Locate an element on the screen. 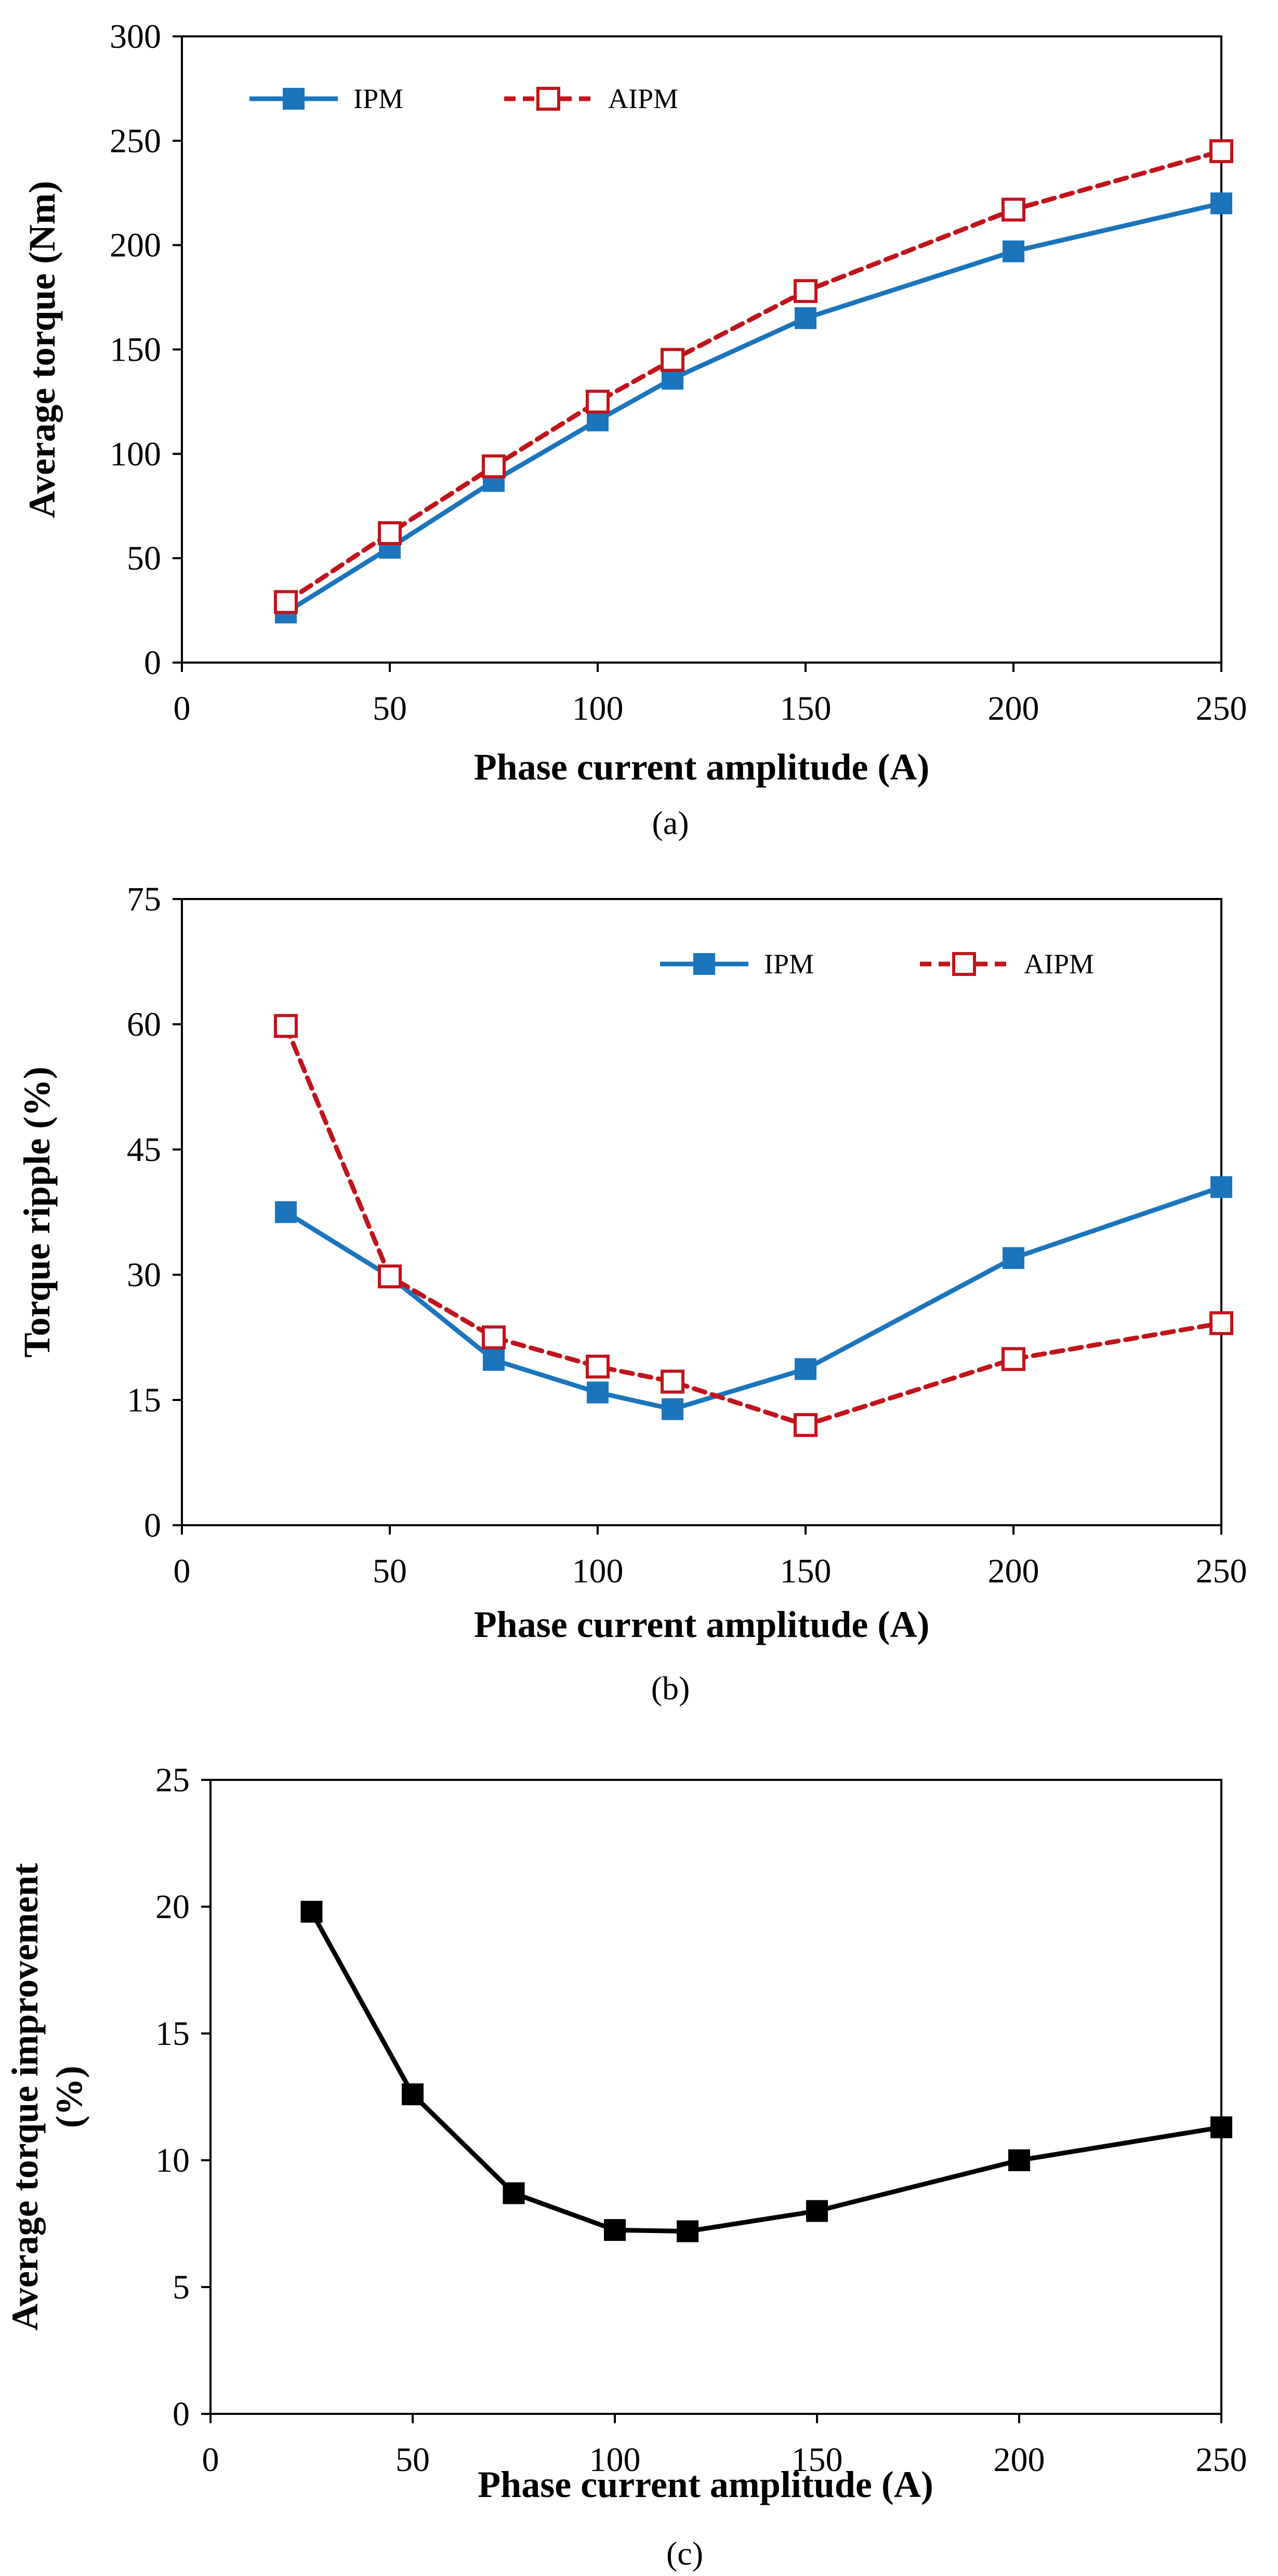 Image resolution: width=1278 pixels, height=2576 pixels. y-tick-label: 200 is located at coordinates (135, 246).